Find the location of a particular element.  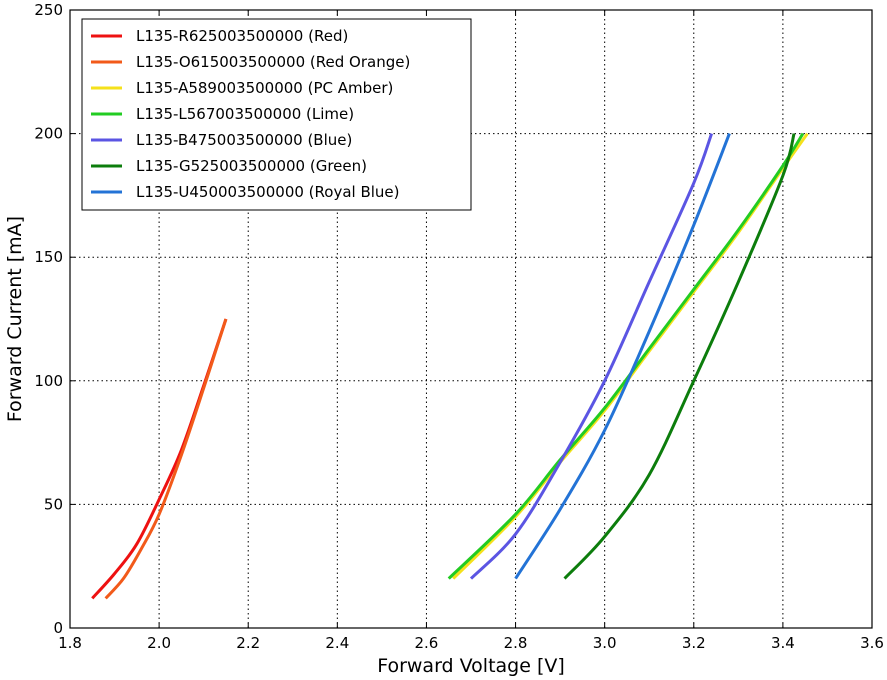

x-tick-label: 2.6 is located at coordinates (427, 643).